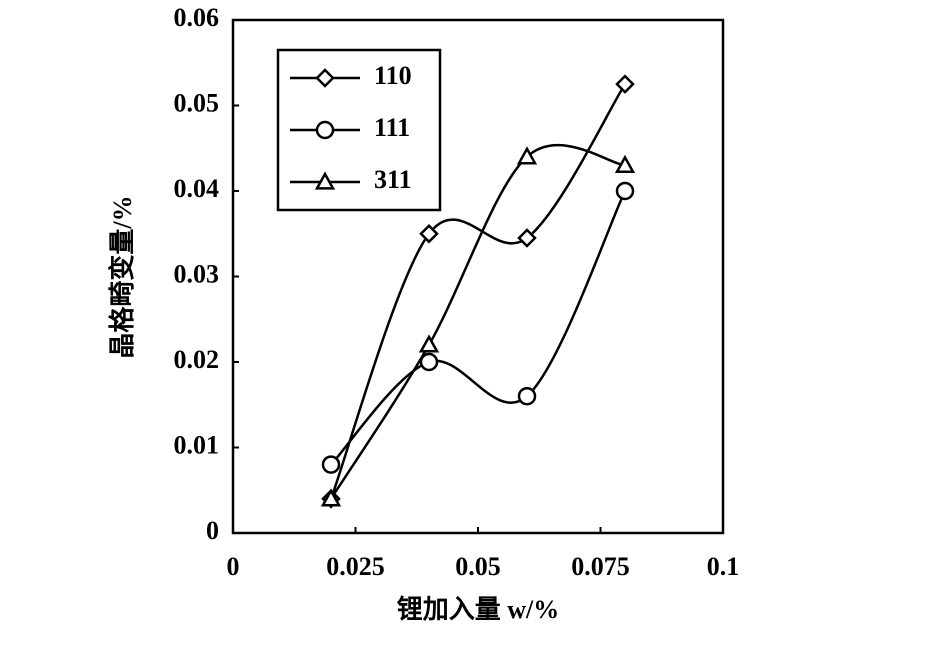  What do you see at coordinates (197, 273) in the screenshot?
I see `y-tick-label: 0.03` at bounding box center [197, 273].